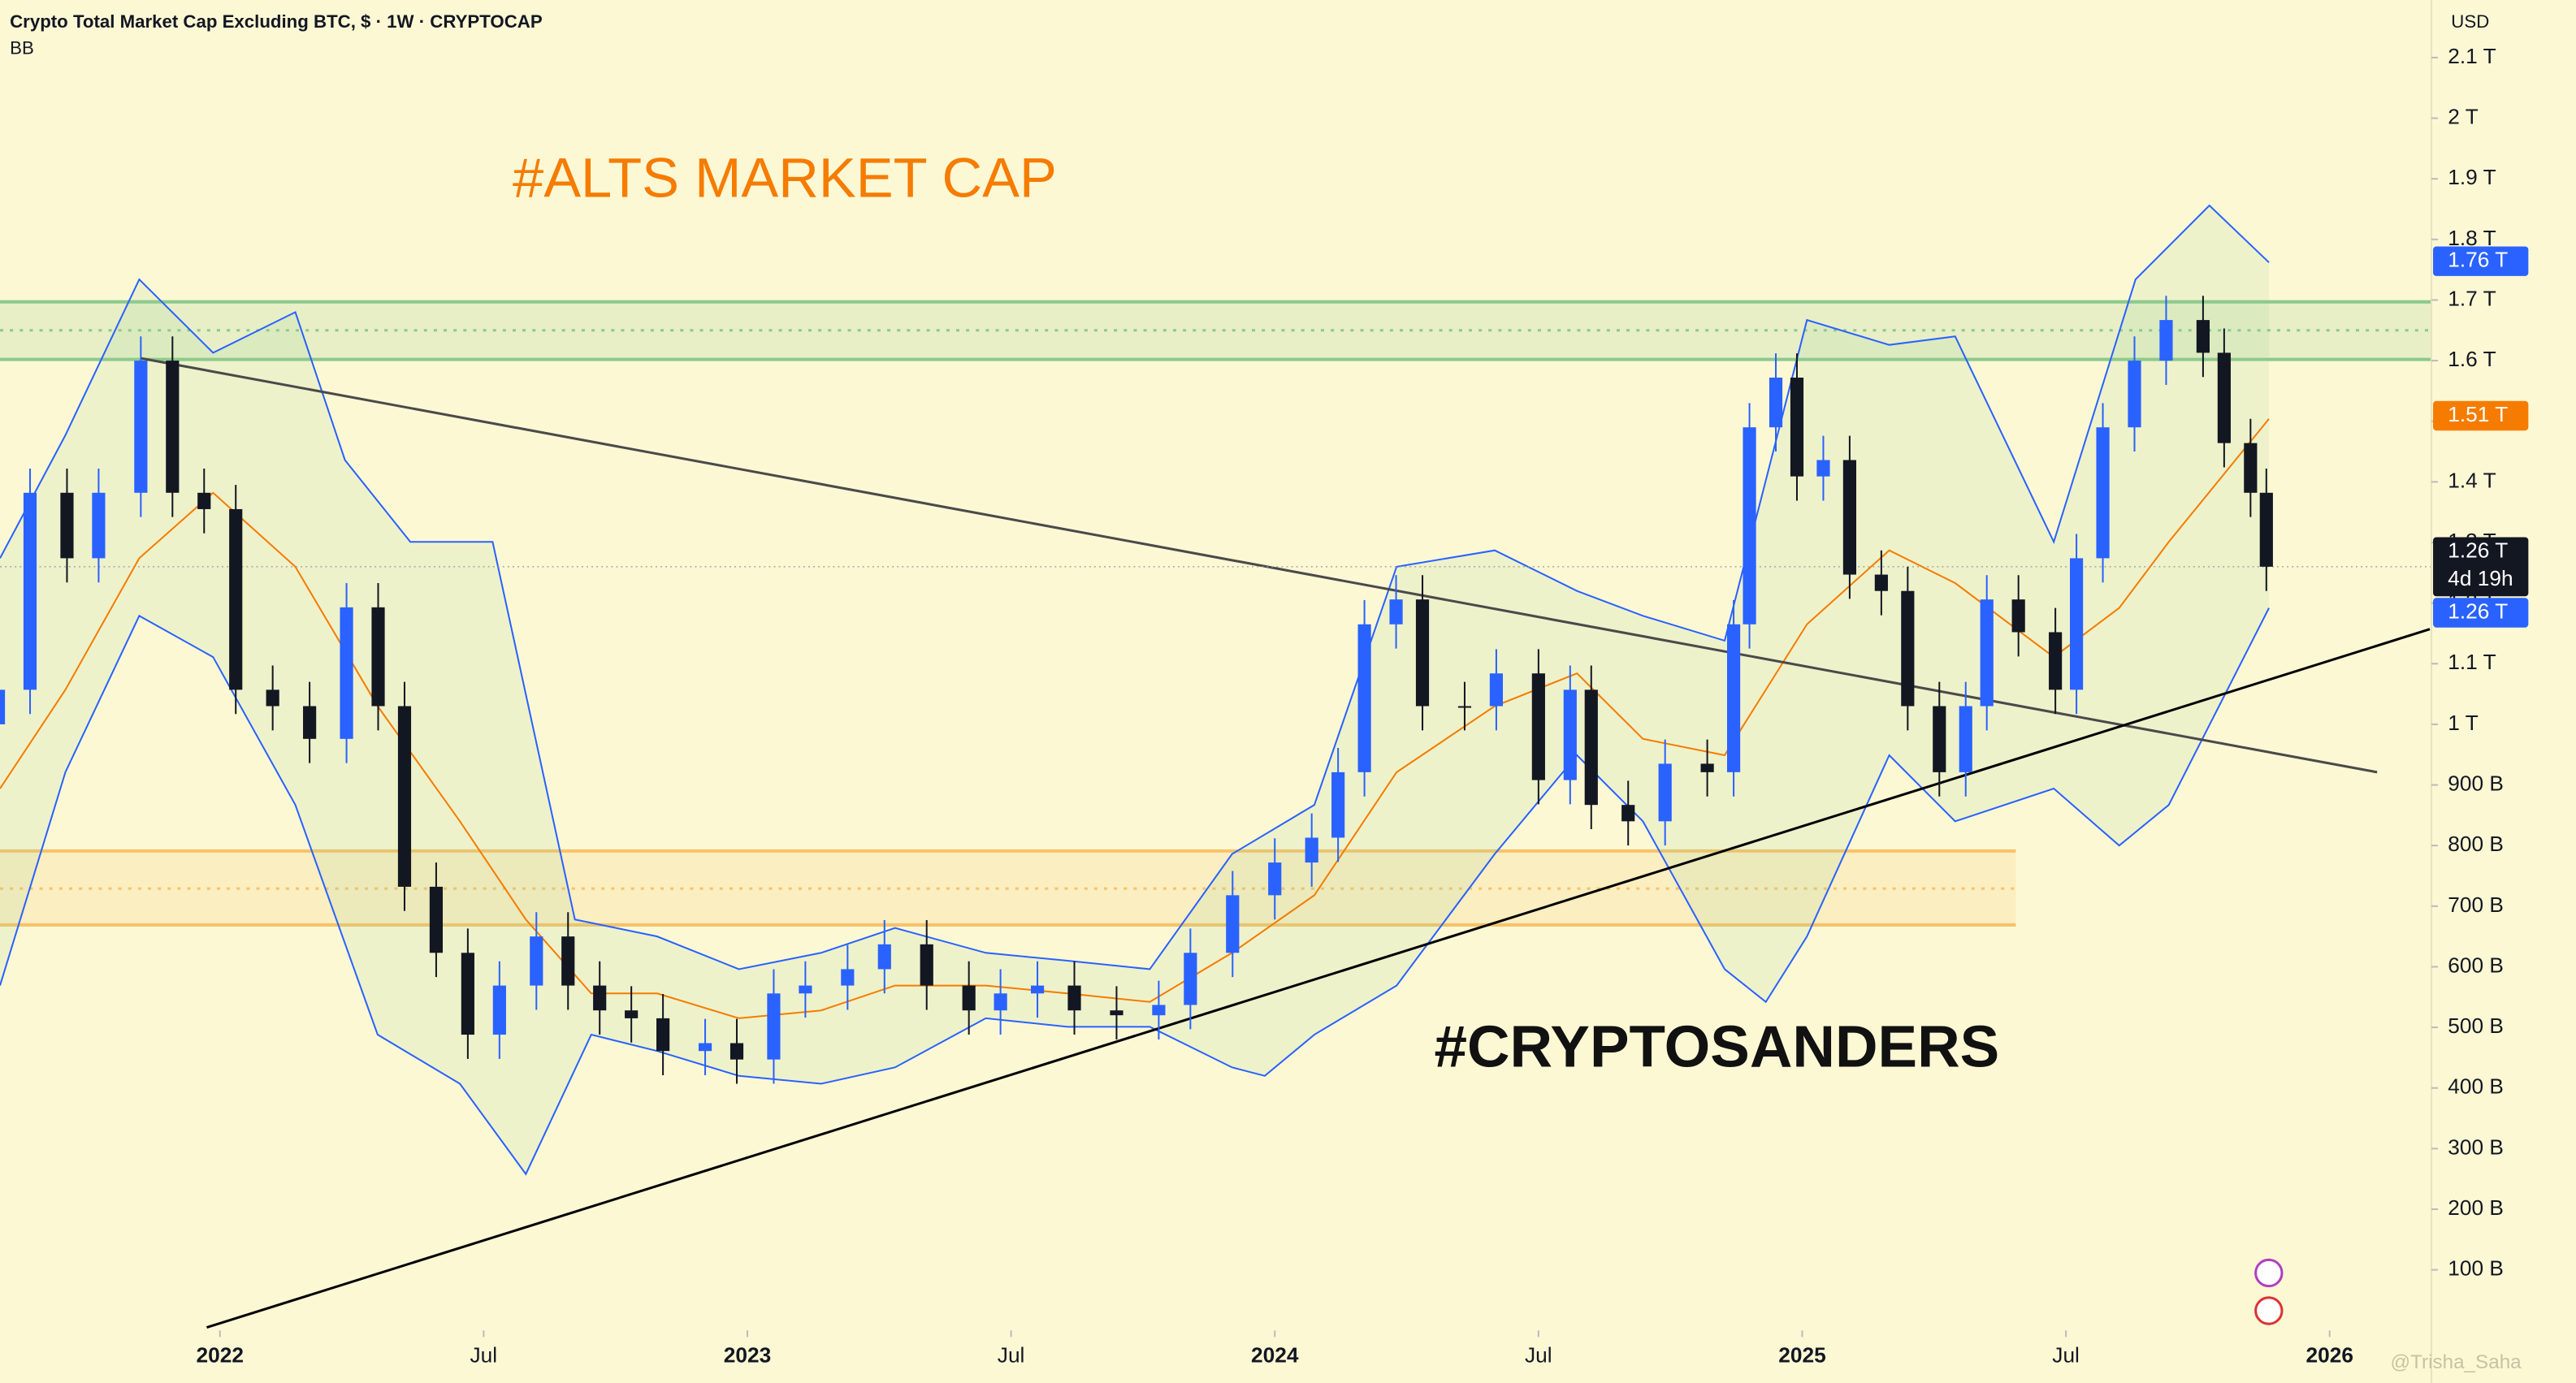  I want to click on y-tick-label: 1.6 T, so click(2472, 359).